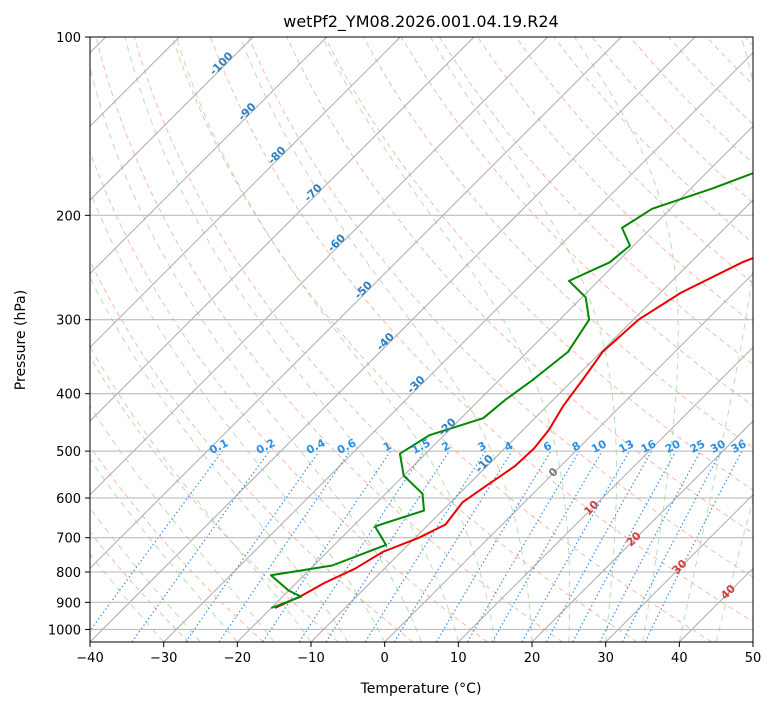  Describe the element at coordinates (508, 446) in the screenshot. I see `mixing-ratio-label: 4` at that location.